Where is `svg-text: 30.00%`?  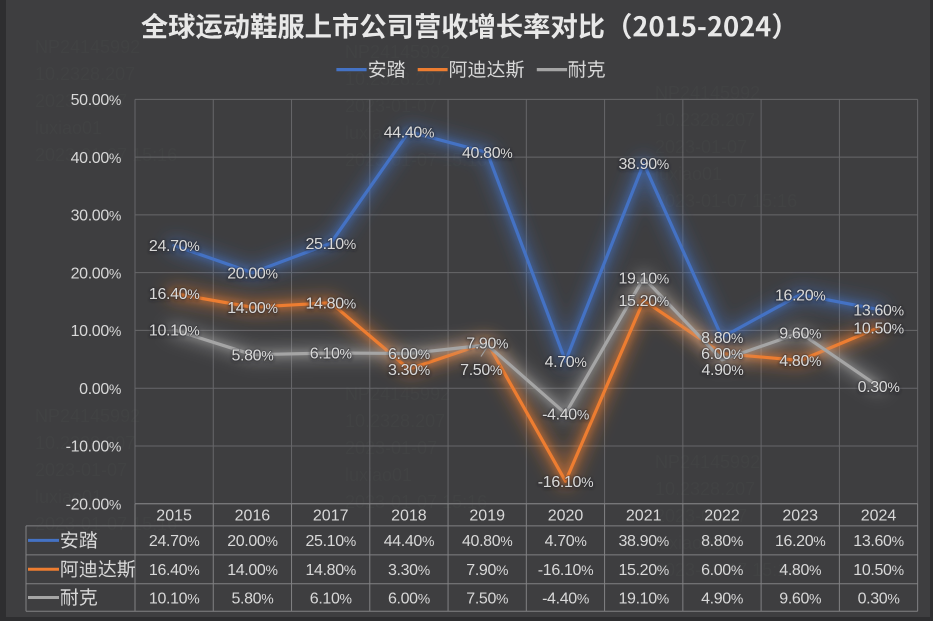 svg-text: 30.00% is located at coordinates (96, 216).